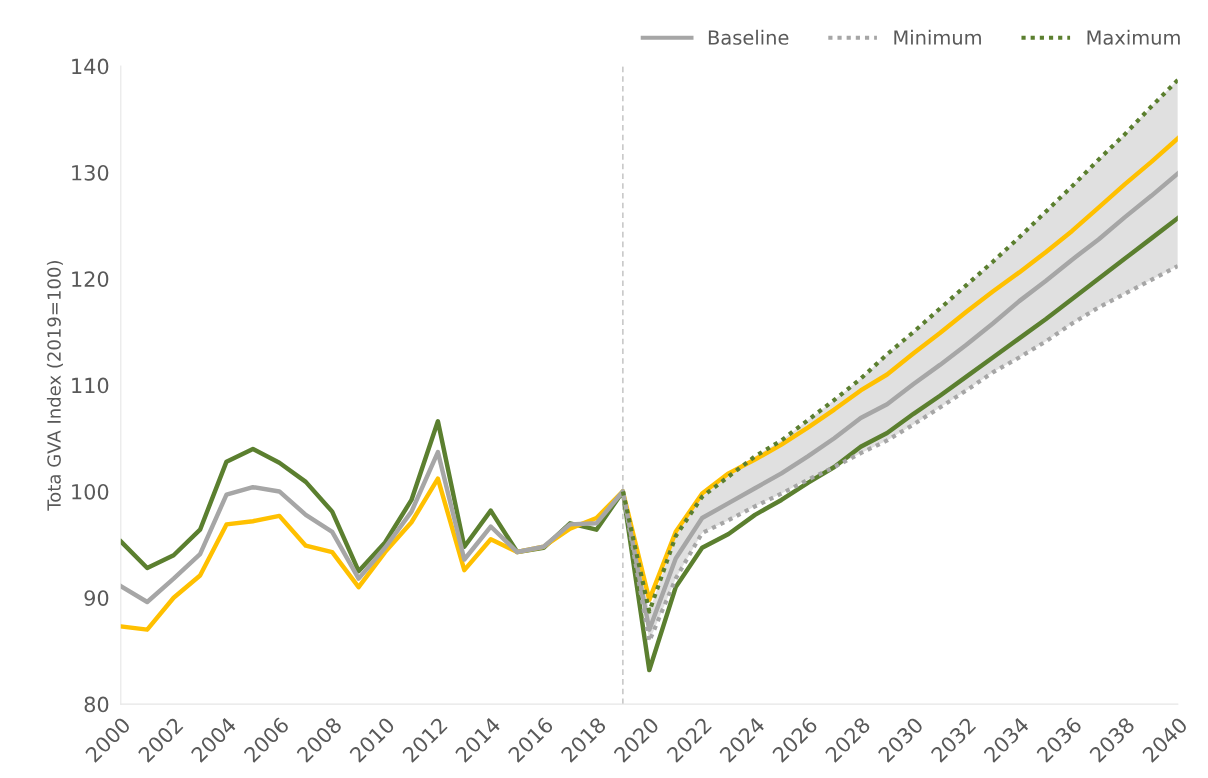 Image resolution: width=1208 pixels, height=778 pixels. Describe the element at coordinates (90, 66) in the screenshot. I see `y-tick-label: 140` at that location.